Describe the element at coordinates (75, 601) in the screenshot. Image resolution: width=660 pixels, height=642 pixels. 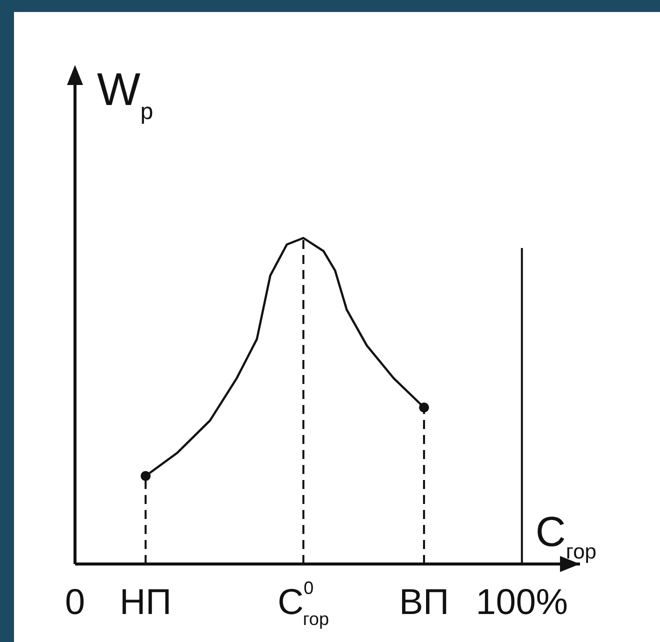
I see `x-tick-label: 0` at that location.